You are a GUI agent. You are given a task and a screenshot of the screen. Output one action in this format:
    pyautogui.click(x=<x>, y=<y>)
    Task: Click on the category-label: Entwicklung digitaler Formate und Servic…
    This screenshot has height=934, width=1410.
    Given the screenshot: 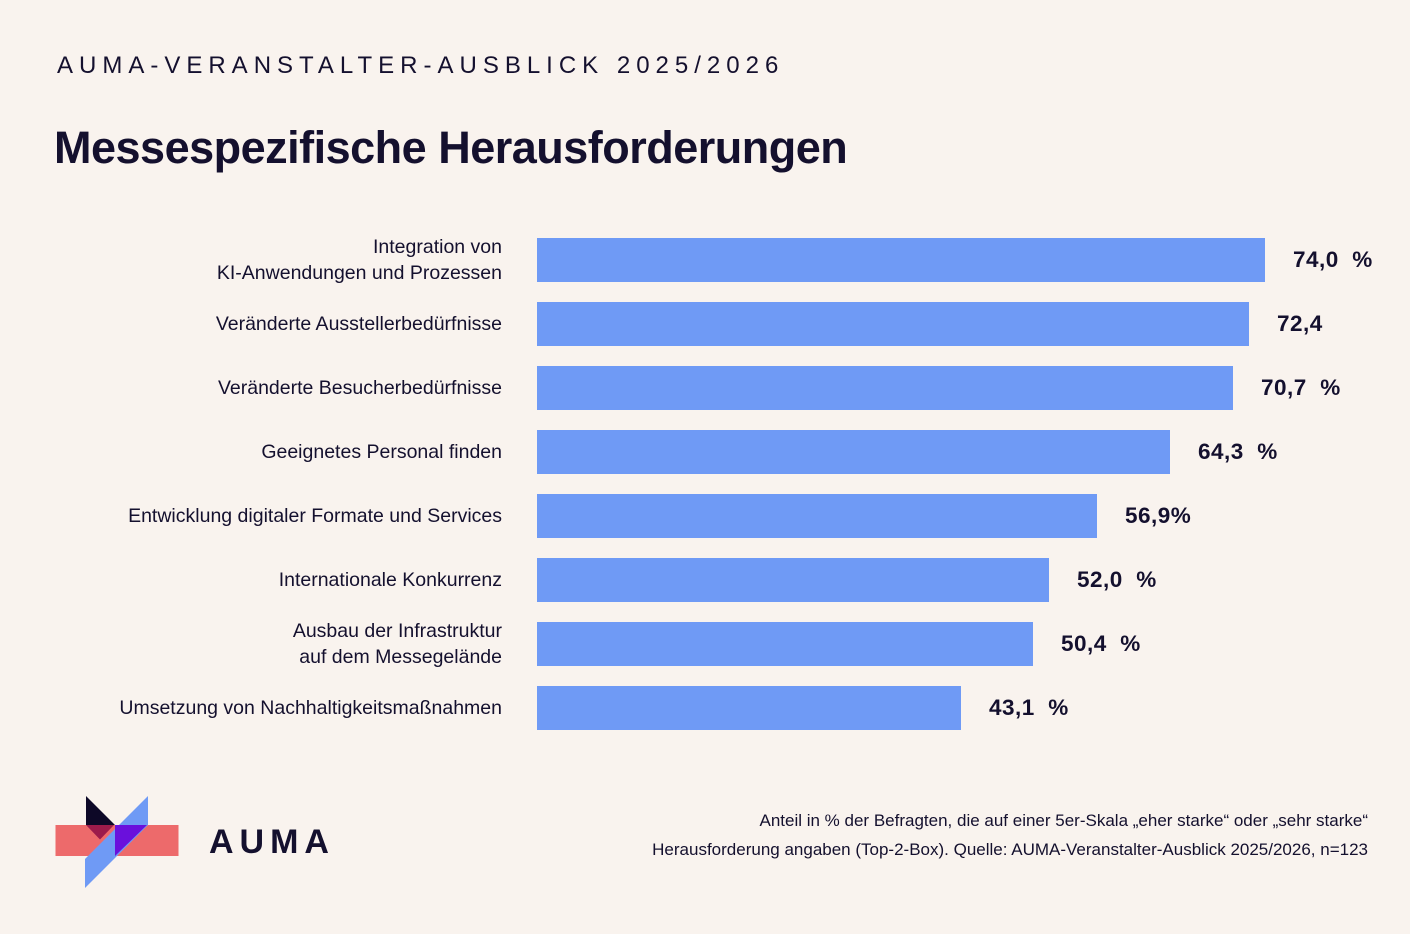 What is the action you would take?
    pyautogui.click(x=315, y=516)
    